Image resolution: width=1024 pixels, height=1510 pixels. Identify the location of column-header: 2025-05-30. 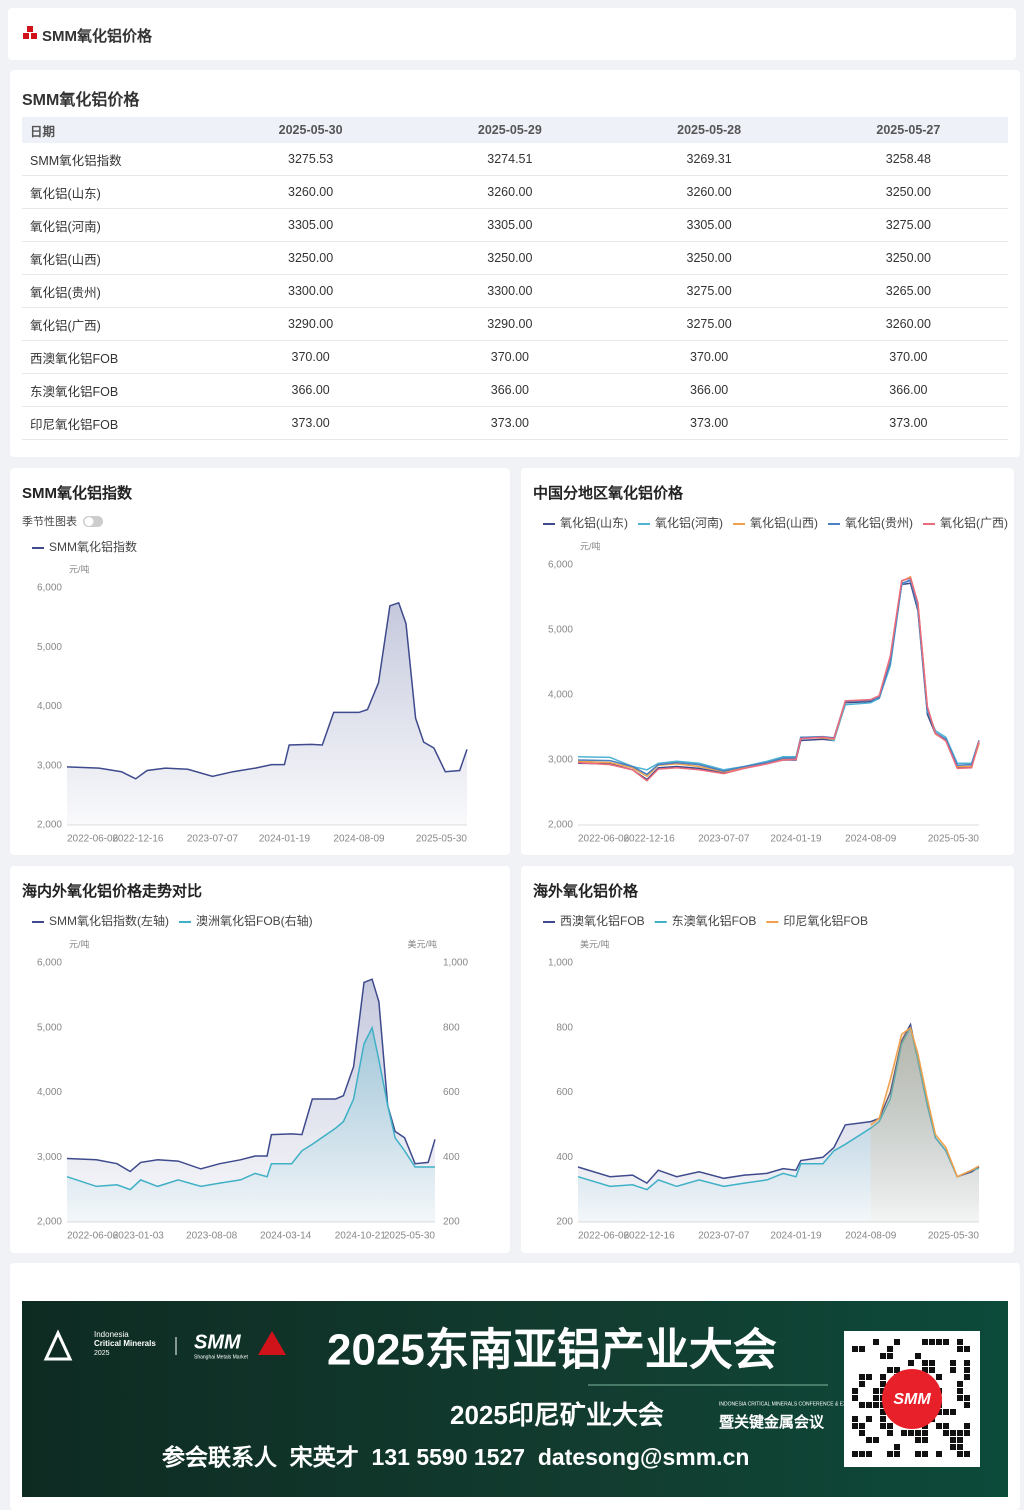
(311, 130).